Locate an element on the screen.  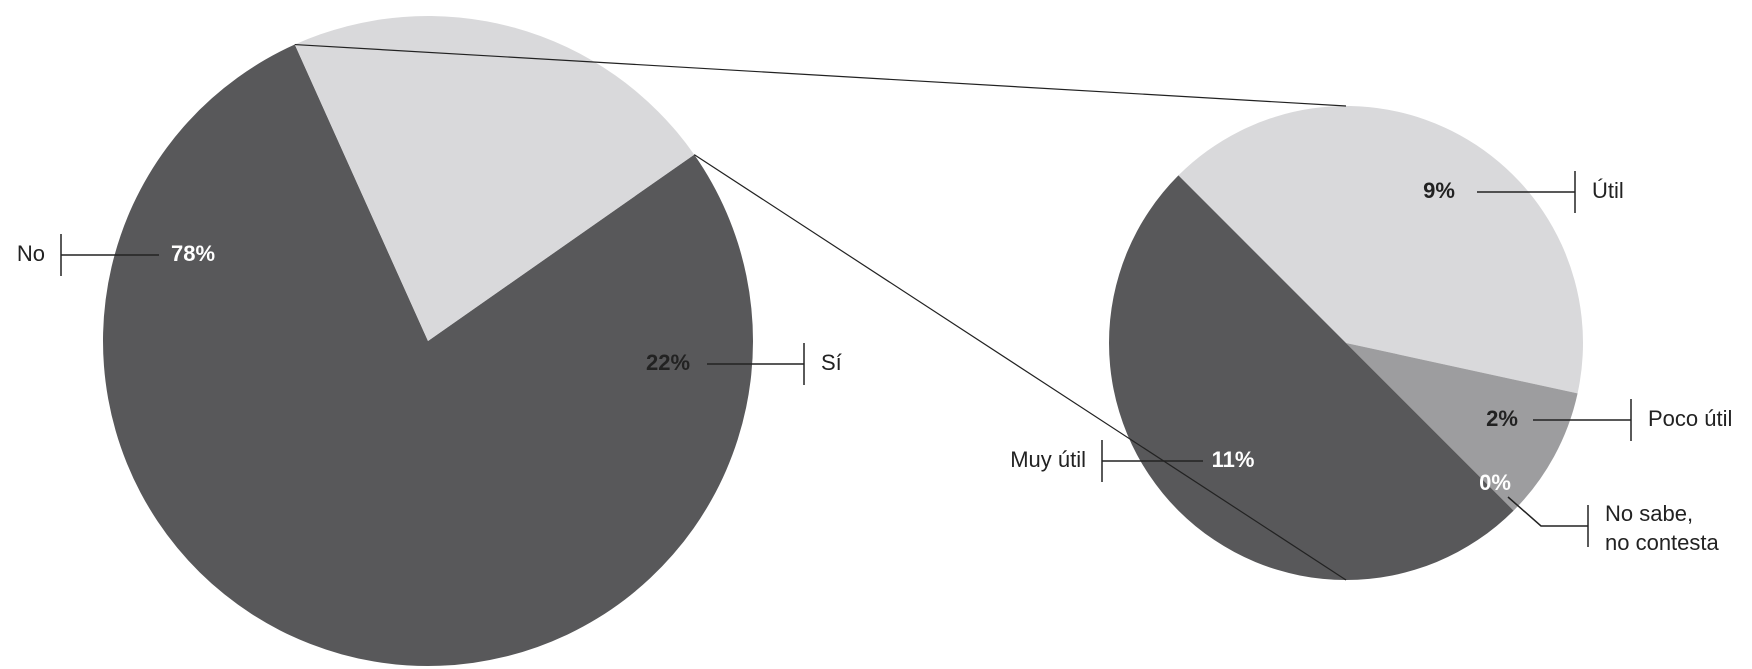
connector-line is located at coordinates (820, 75).